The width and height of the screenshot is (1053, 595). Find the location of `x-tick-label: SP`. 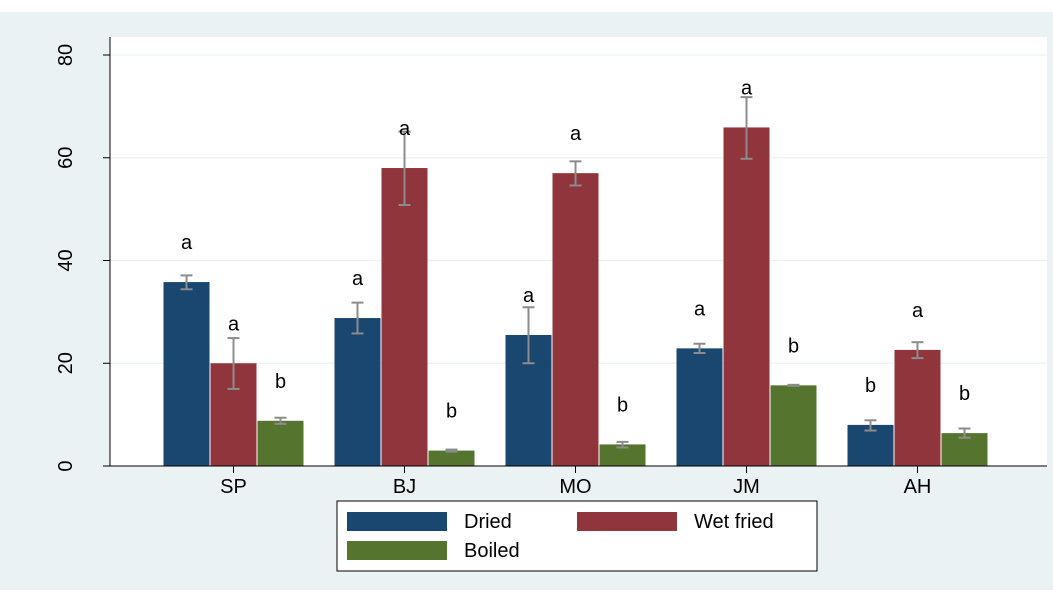

x-tick-label: SP is located at coordinates (233, 487).